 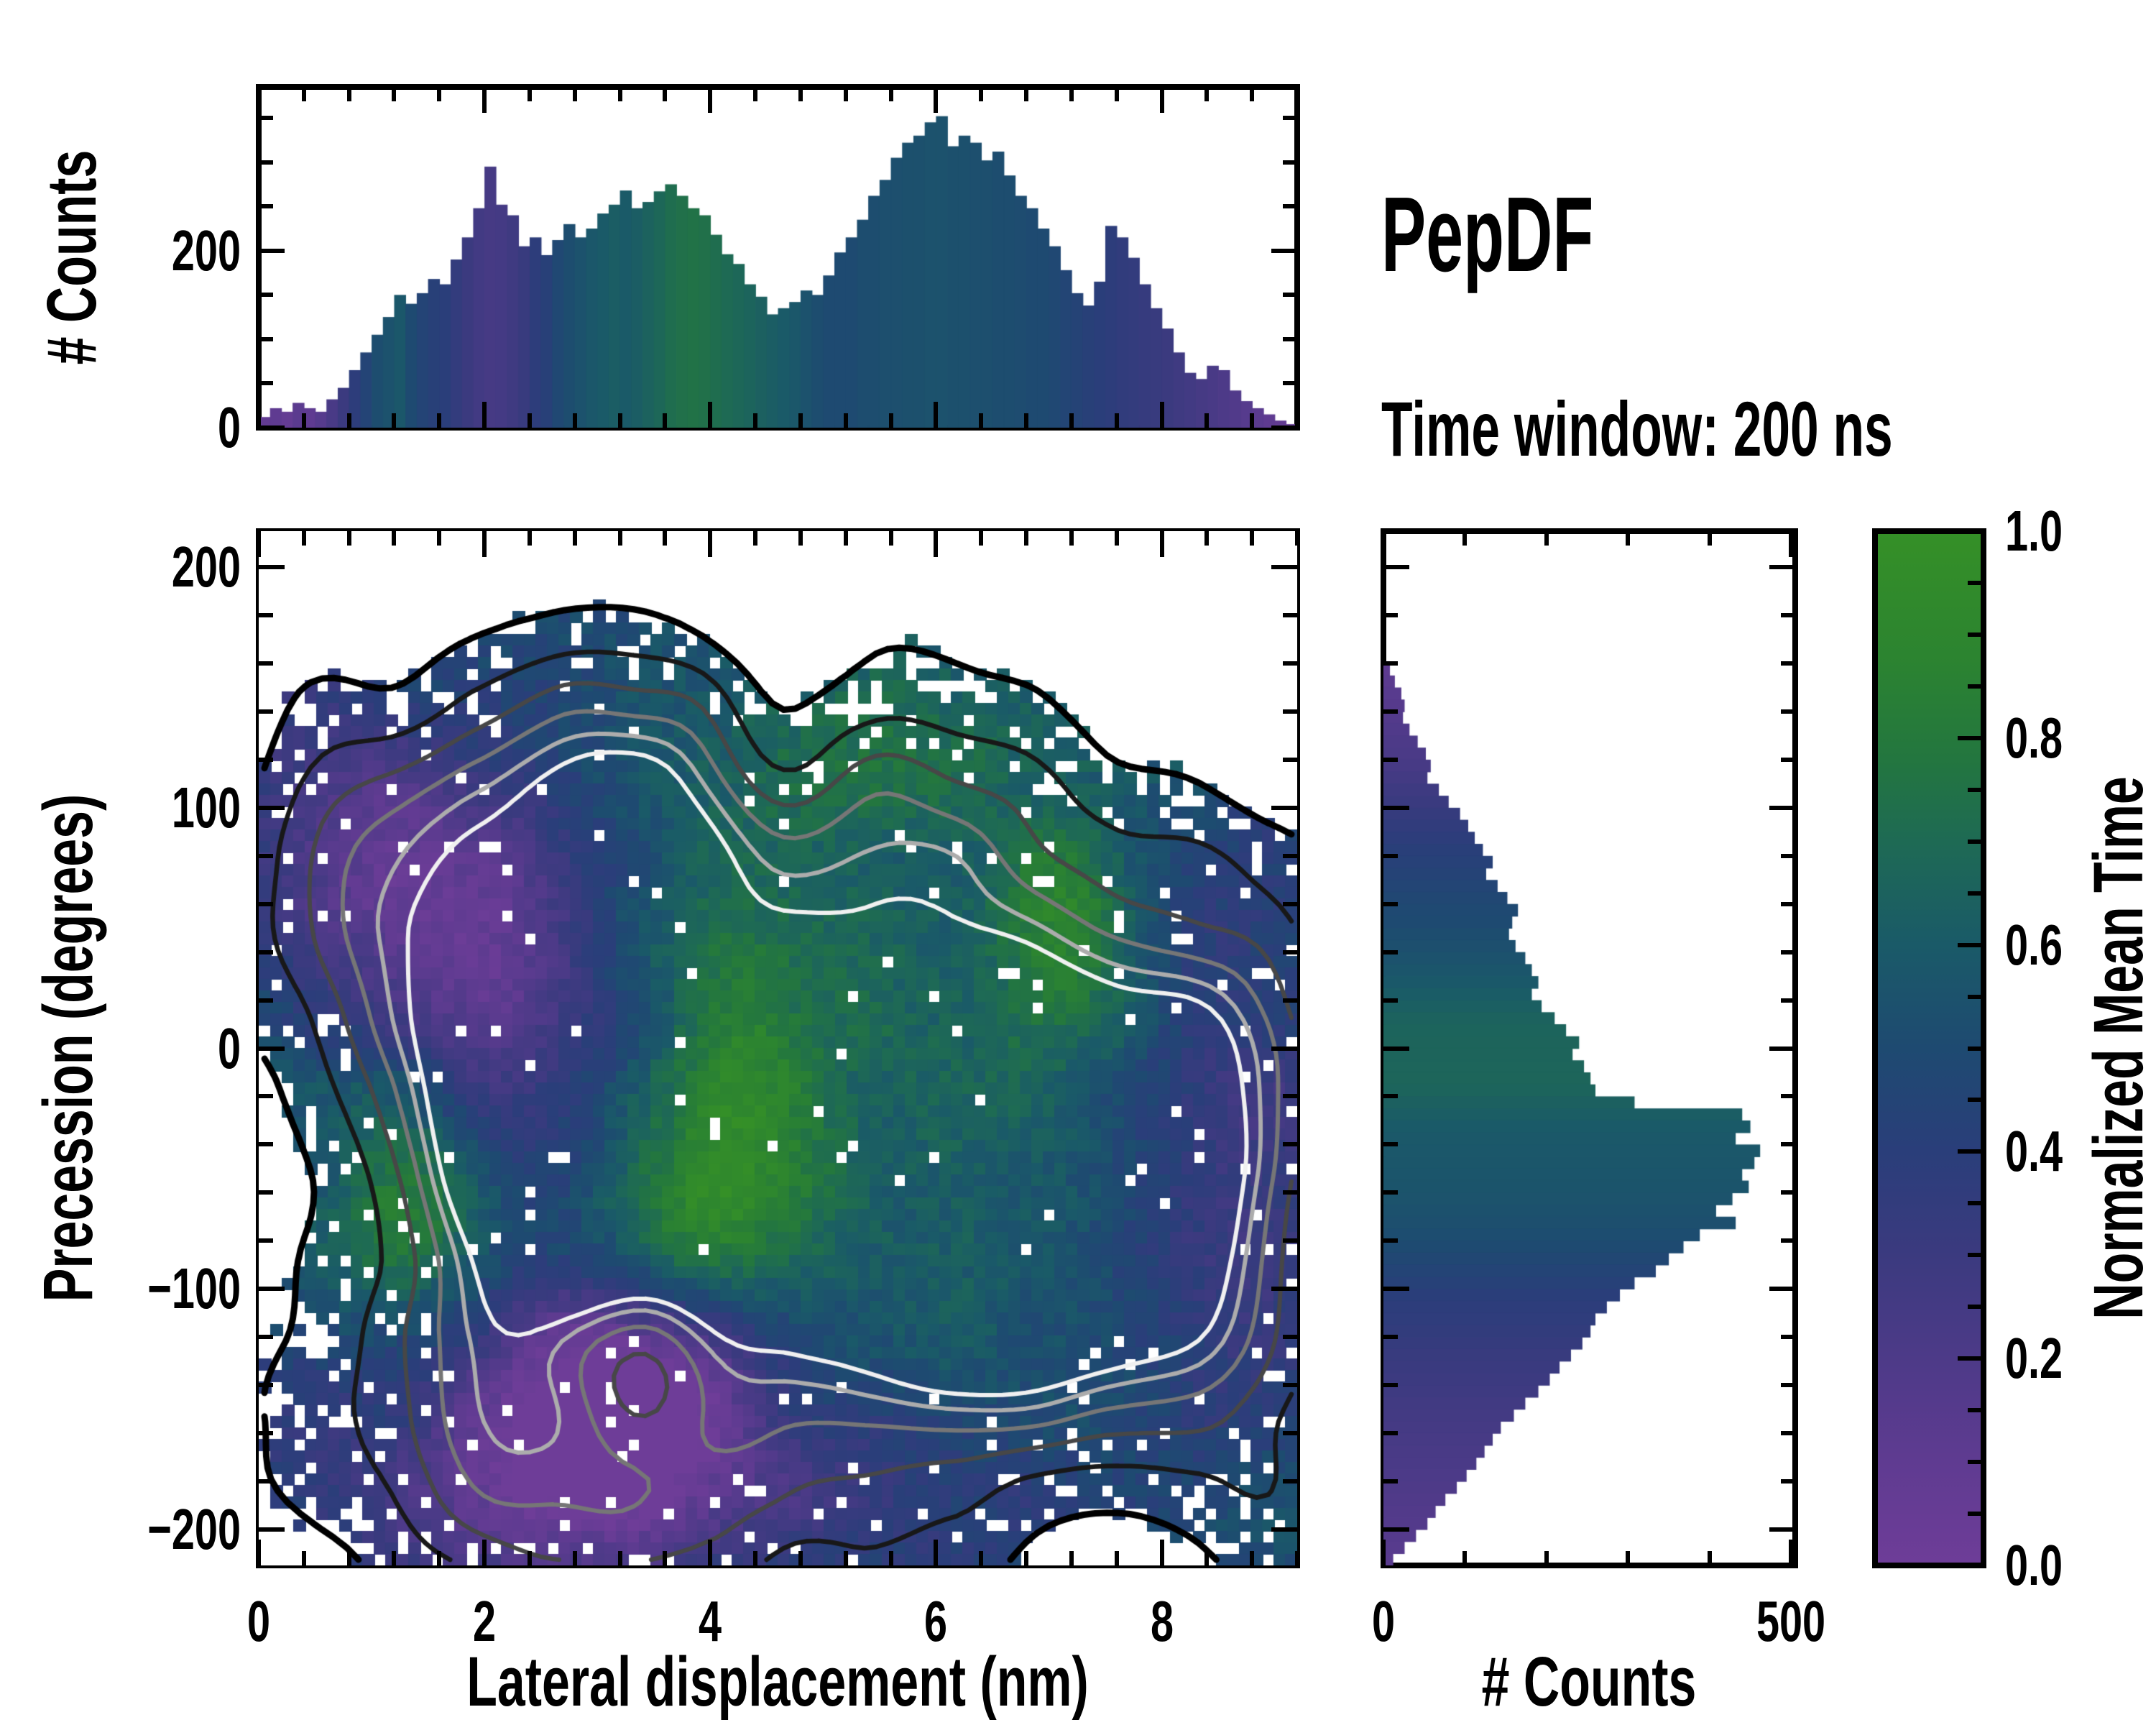 What do you see at coordinates (2034, 944) in the screenshot?
I see `colorbar-tick-label: 0.6` at bounding box center [2034, 944].